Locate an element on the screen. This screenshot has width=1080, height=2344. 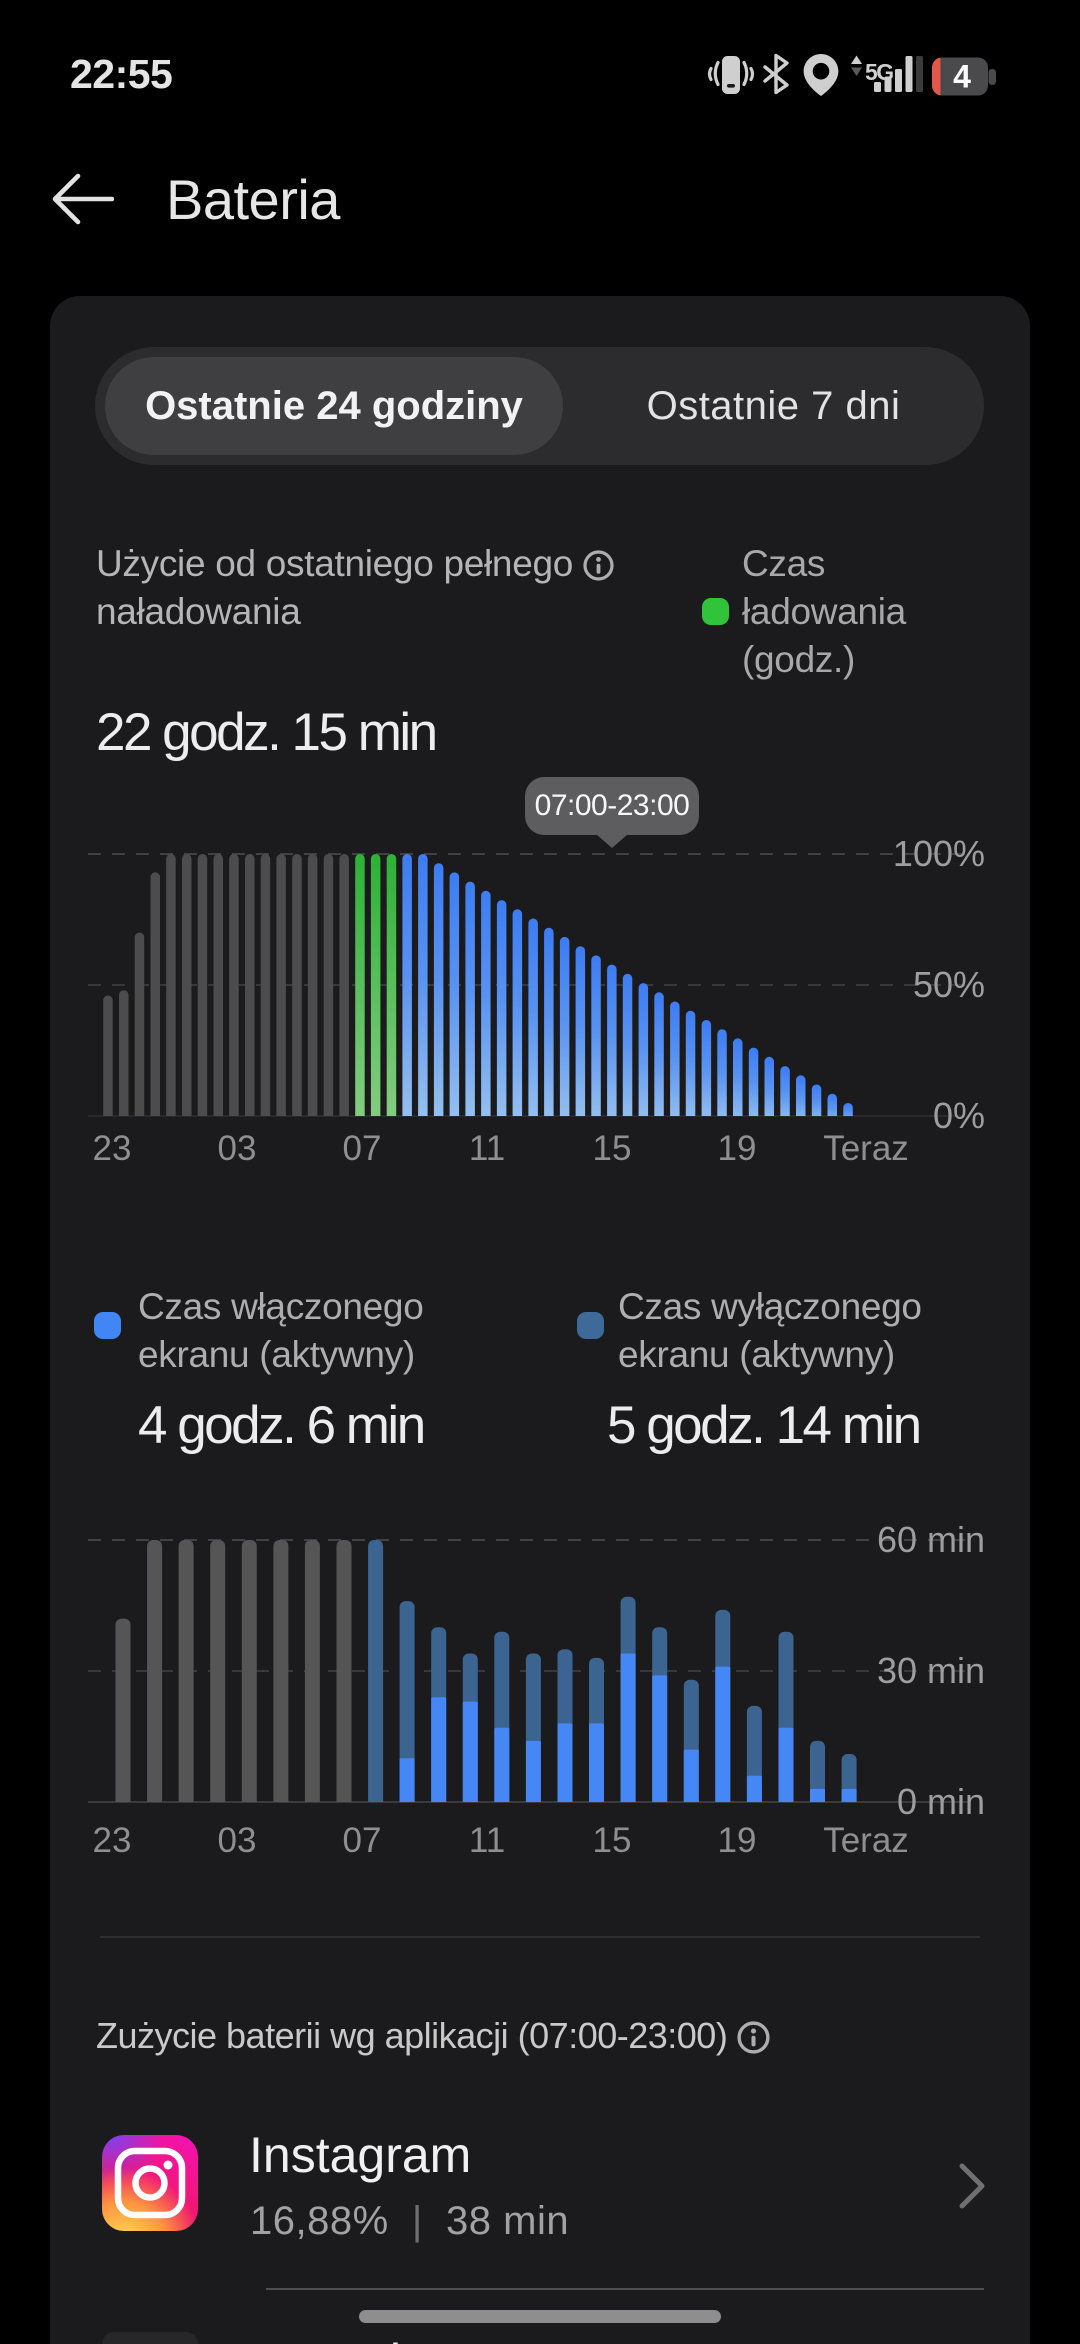
svg-text: 0 min is located at coordinates (941, 1801).